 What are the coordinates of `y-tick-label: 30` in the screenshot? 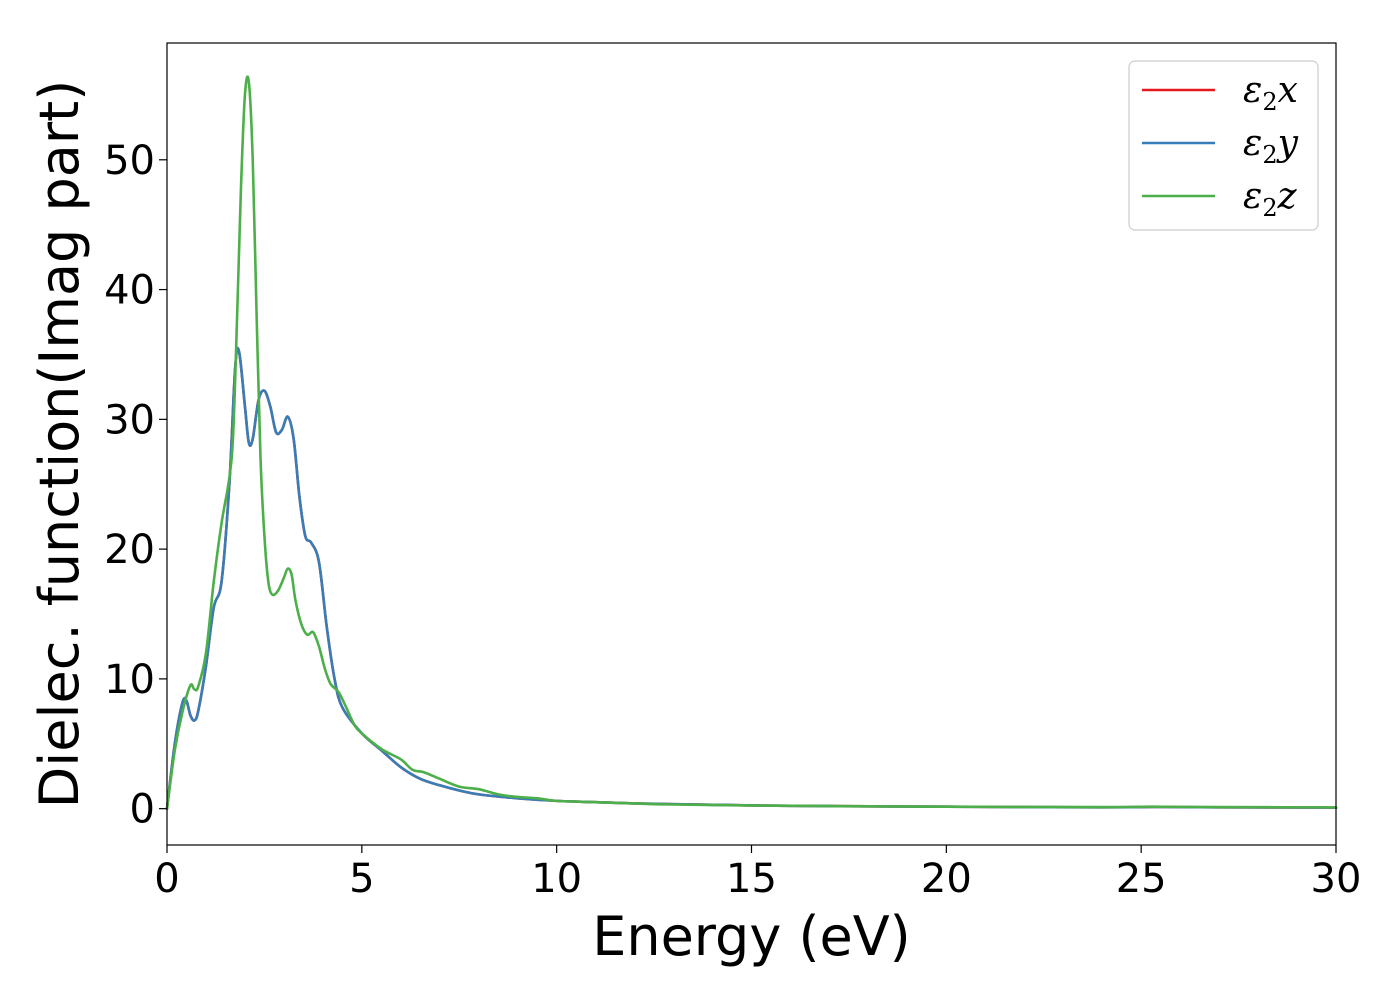 It's located at (129, 420).